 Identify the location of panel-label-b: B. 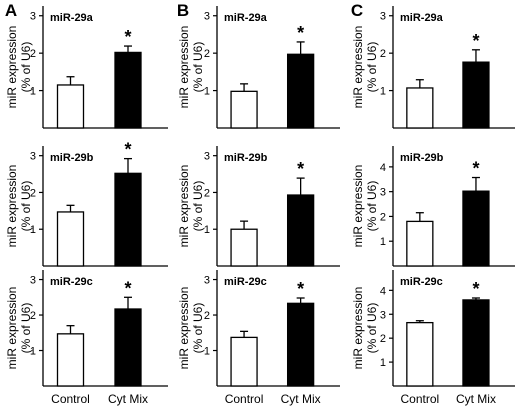
(183, 10).